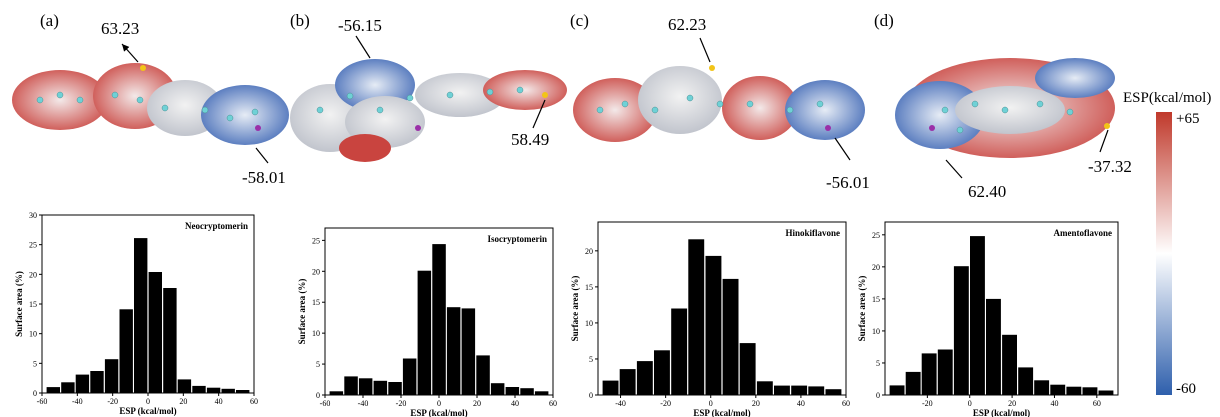 This screenshot has height=417, width=1220. Describe the element at coordinates (360, 25) in the screenshot. I see `annotation-b-min: -56.15` at that location.